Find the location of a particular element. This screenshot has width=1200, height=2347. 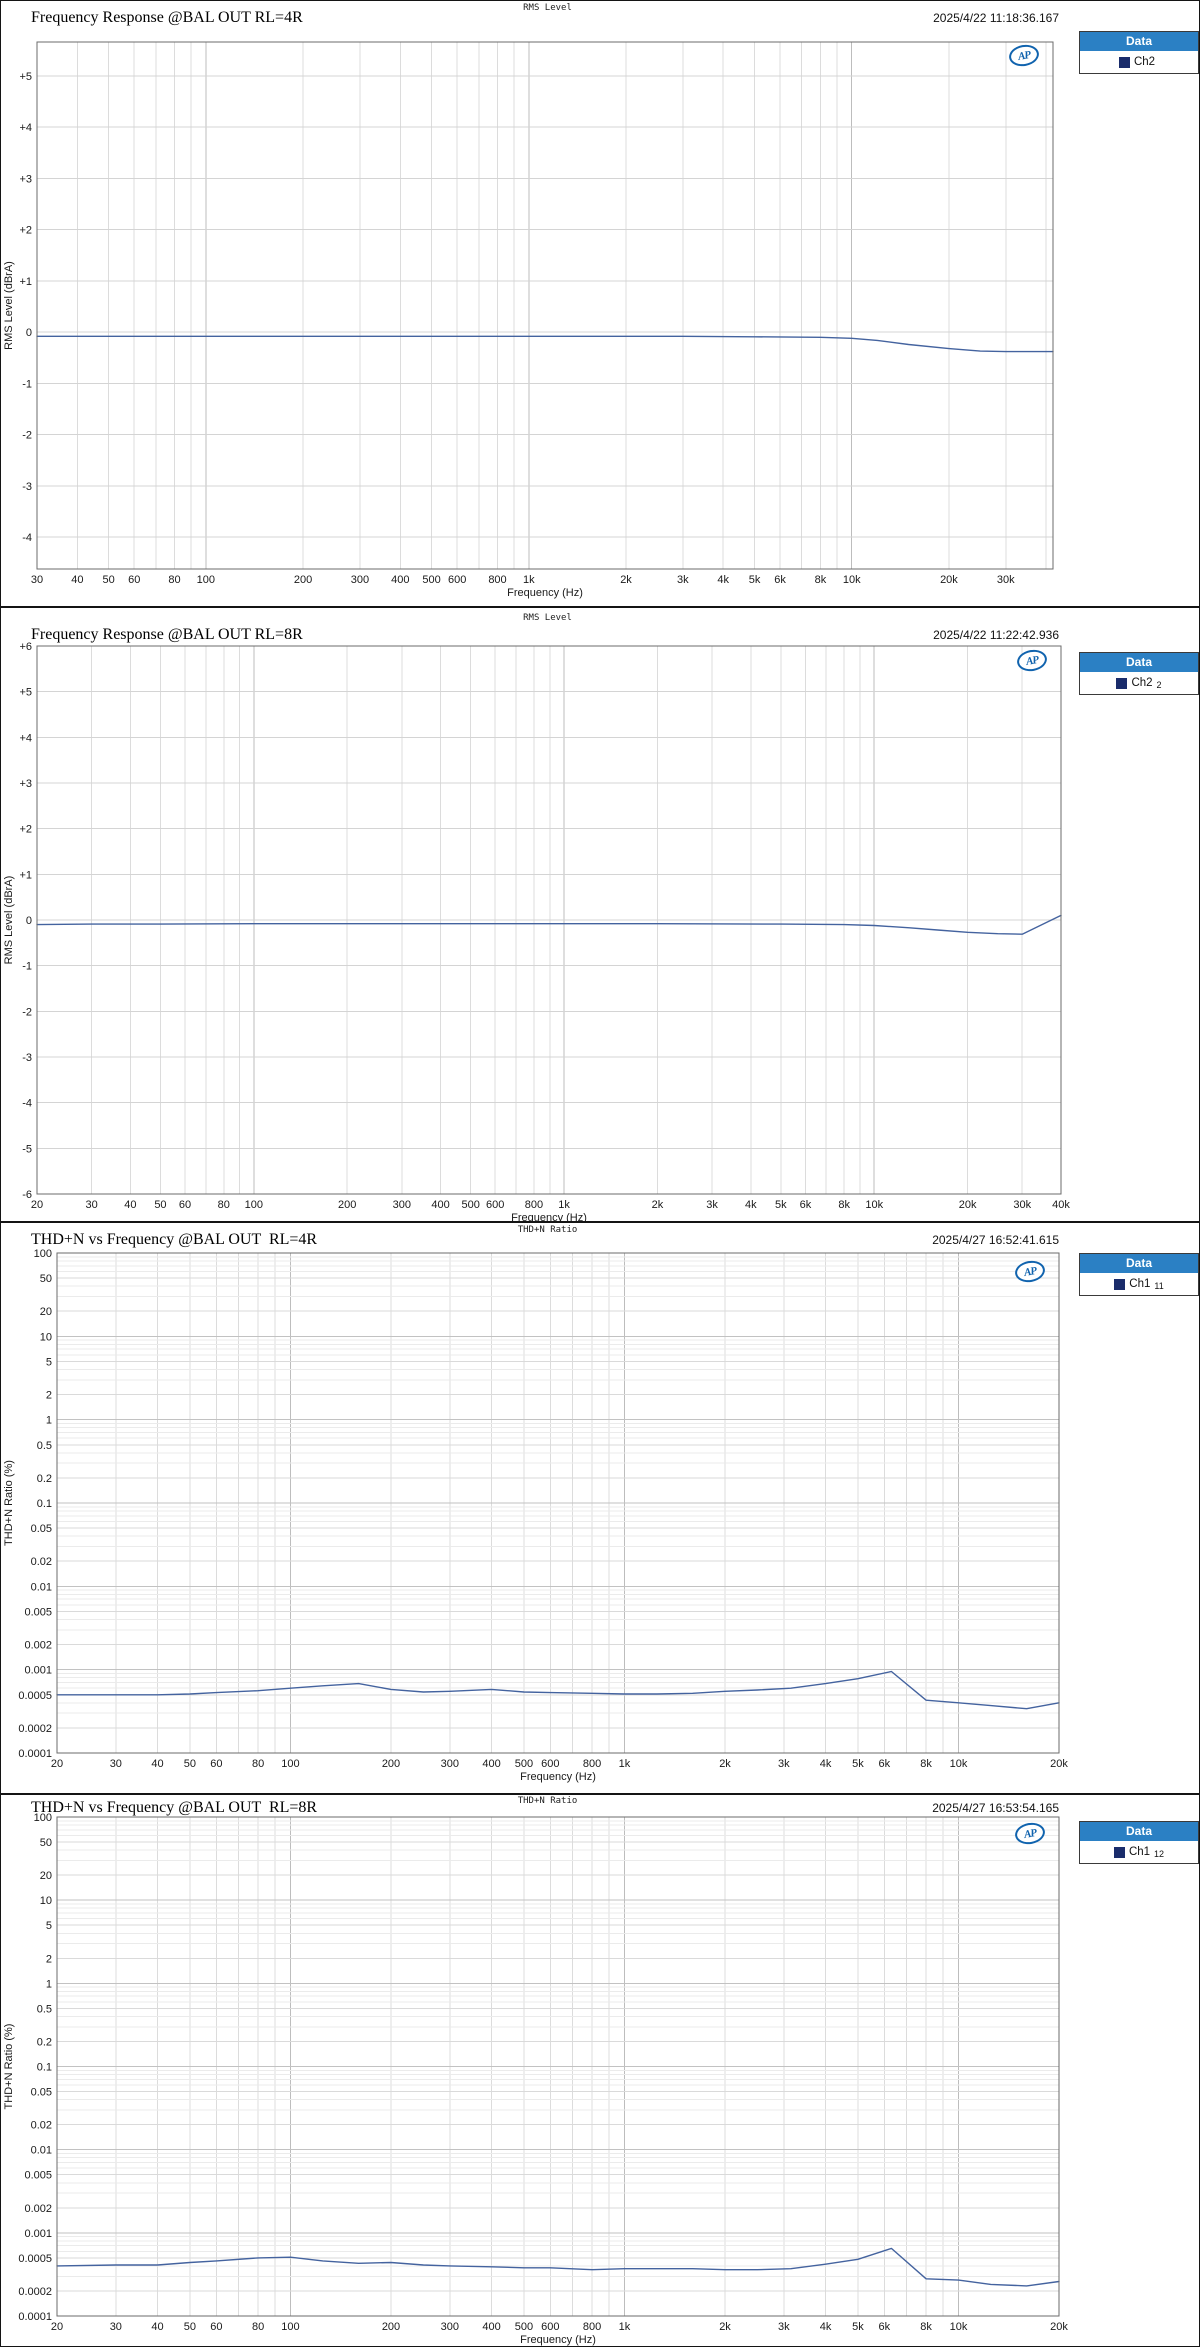

series-swatch-icon is located at coordinates (1124, 62).